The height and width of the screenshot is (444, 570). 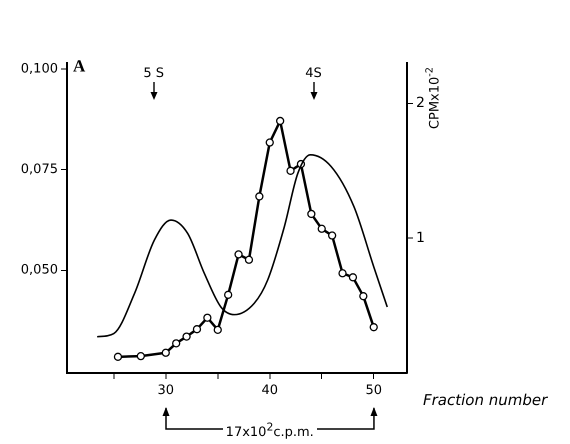 I want to click on x-axis-title: Fraction number, so click(x=485, y=399).